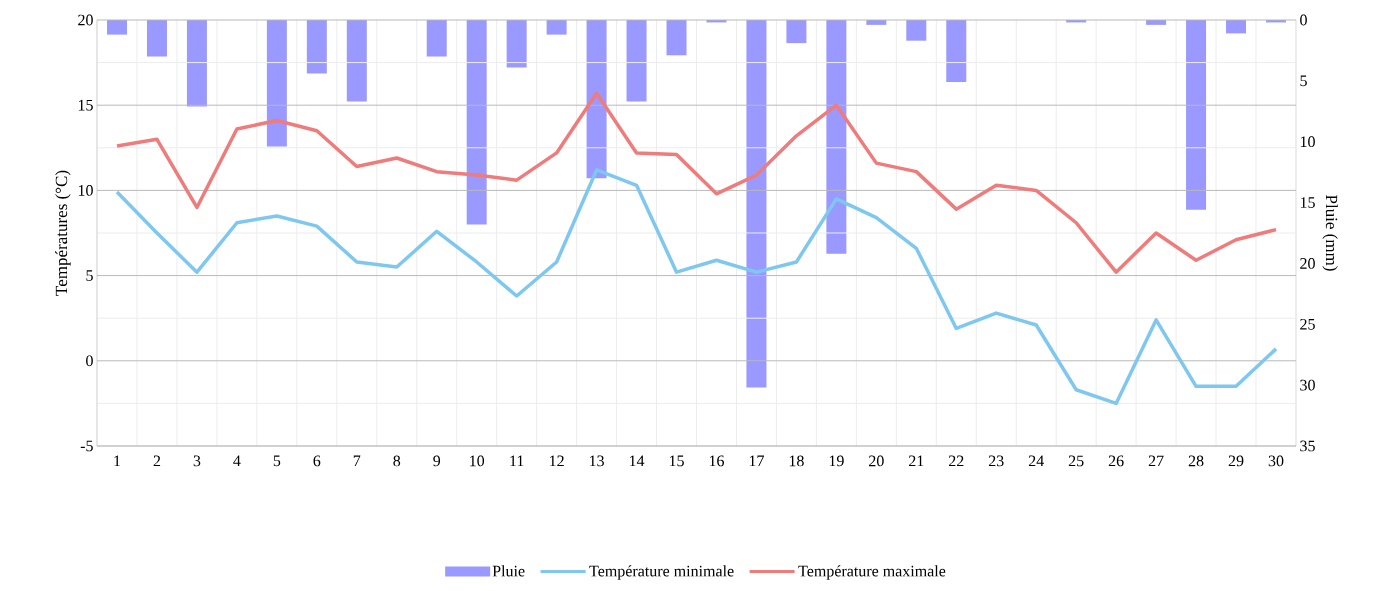  Describe the element at coordinates (916, 461) in the screenshot. I see `x-tick-label: 21` at that location.